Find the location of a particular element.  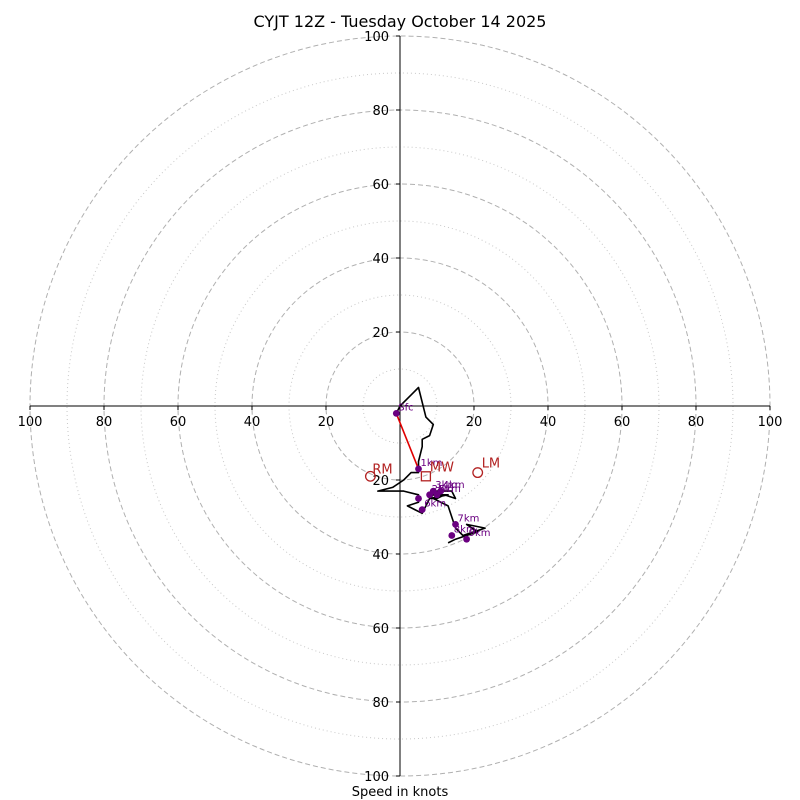

height-marker-label-6: 6km is located at coordinates (435, 504).